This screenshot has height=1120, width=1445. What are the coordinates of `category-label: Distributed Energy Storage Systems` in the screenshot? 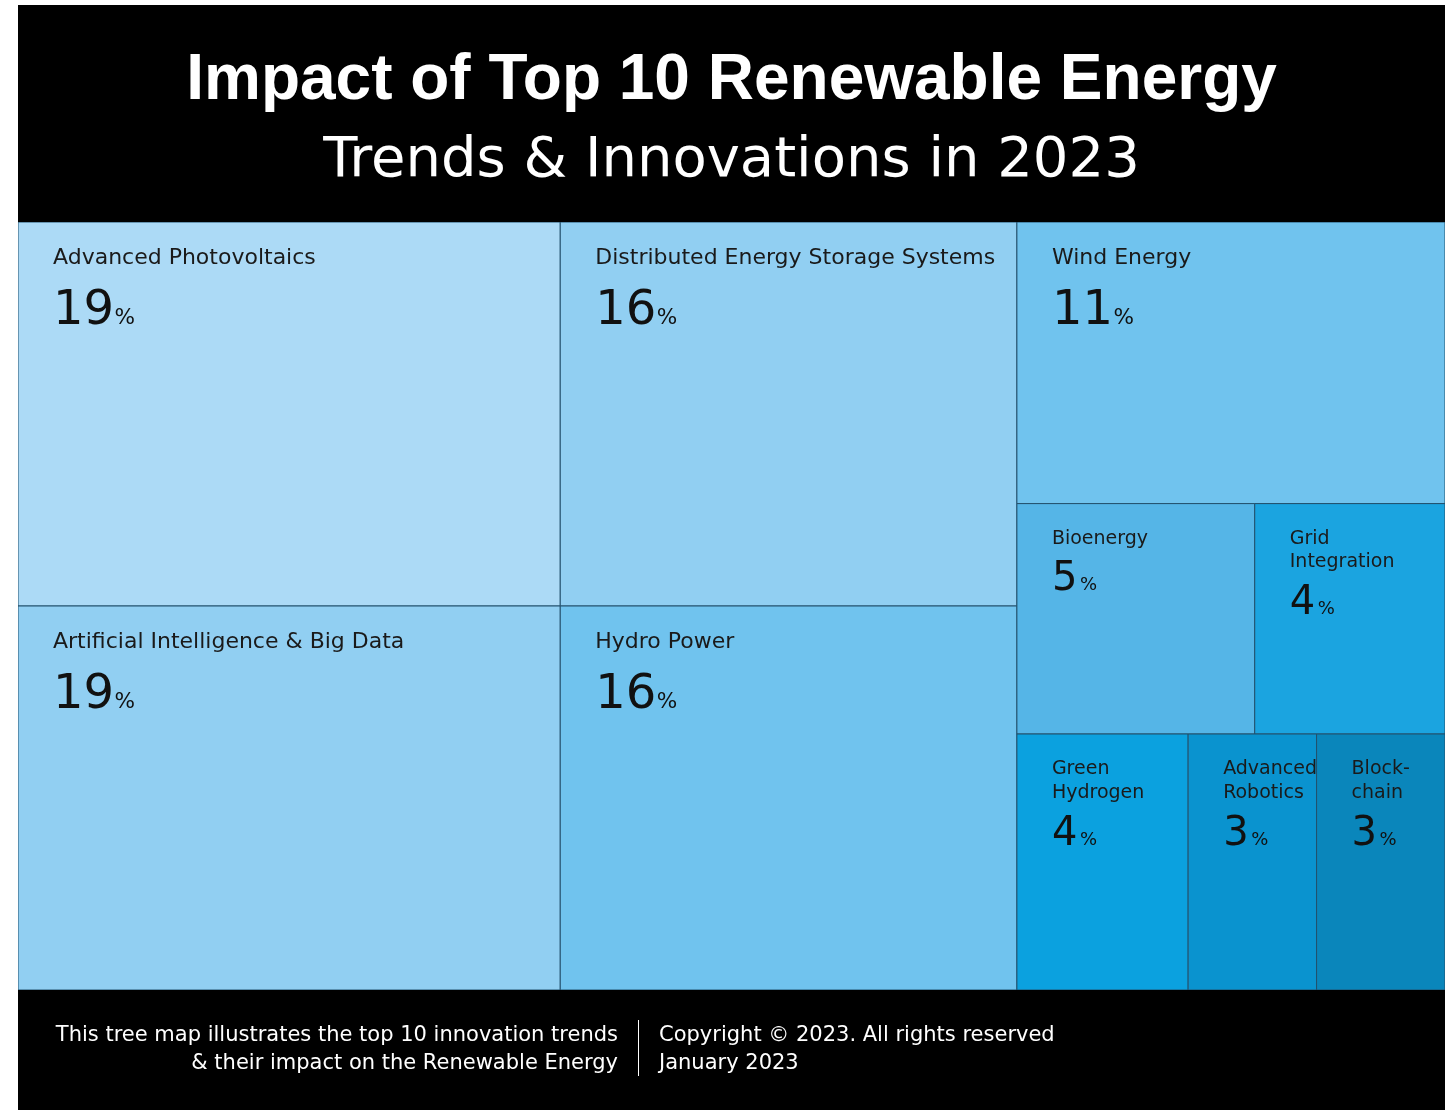 It's located at (795, 256).